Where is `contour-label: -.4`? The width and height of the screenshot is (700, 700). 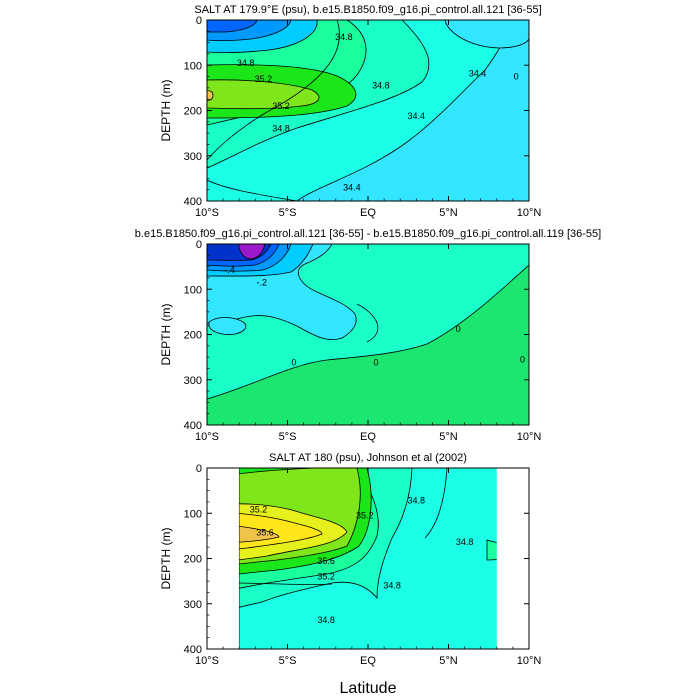 contour-label: -.4 is located at coordinates (229, 270).